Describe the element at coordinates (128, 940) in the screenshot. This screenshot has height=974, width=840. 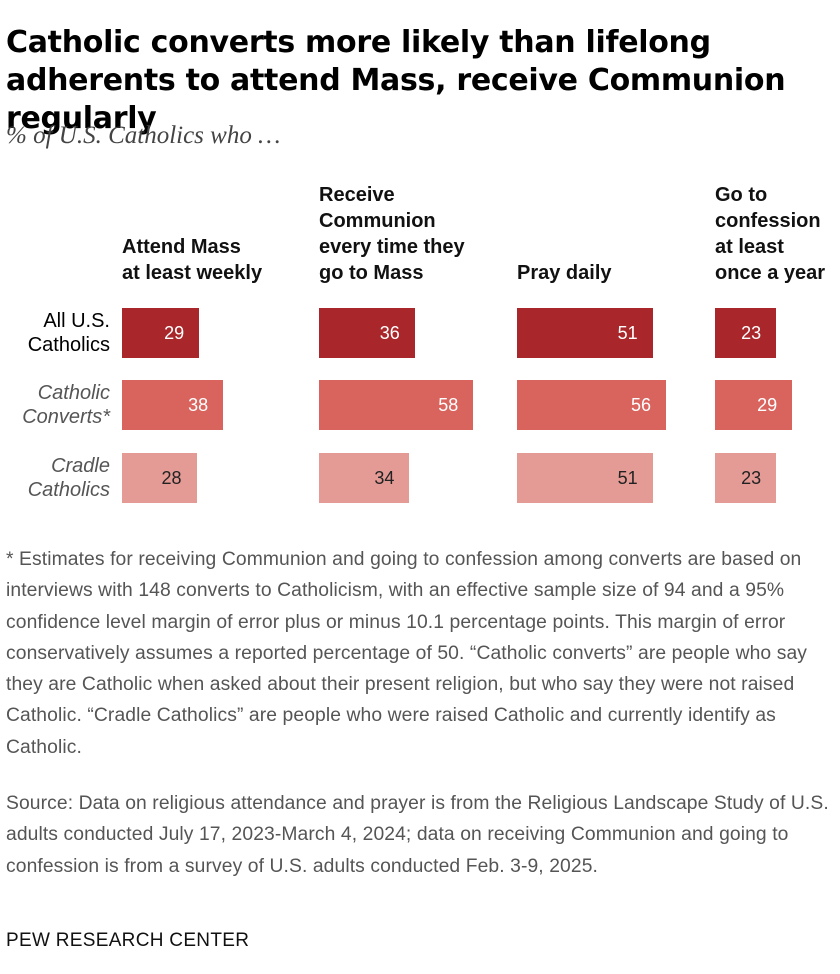
I see `organization-name: PEW RESEARCH CENTER` at that location.